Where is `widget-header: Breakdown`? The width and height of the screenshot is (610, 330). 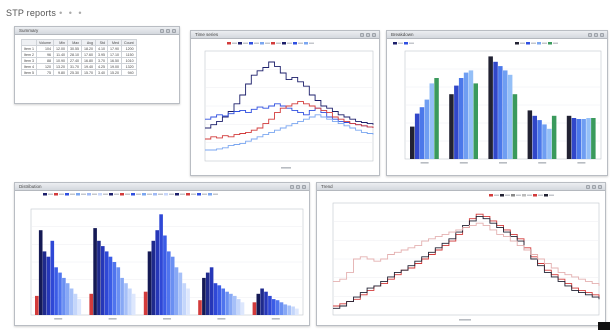 widget-header: Breakdown is located at coordinates (497, 35).